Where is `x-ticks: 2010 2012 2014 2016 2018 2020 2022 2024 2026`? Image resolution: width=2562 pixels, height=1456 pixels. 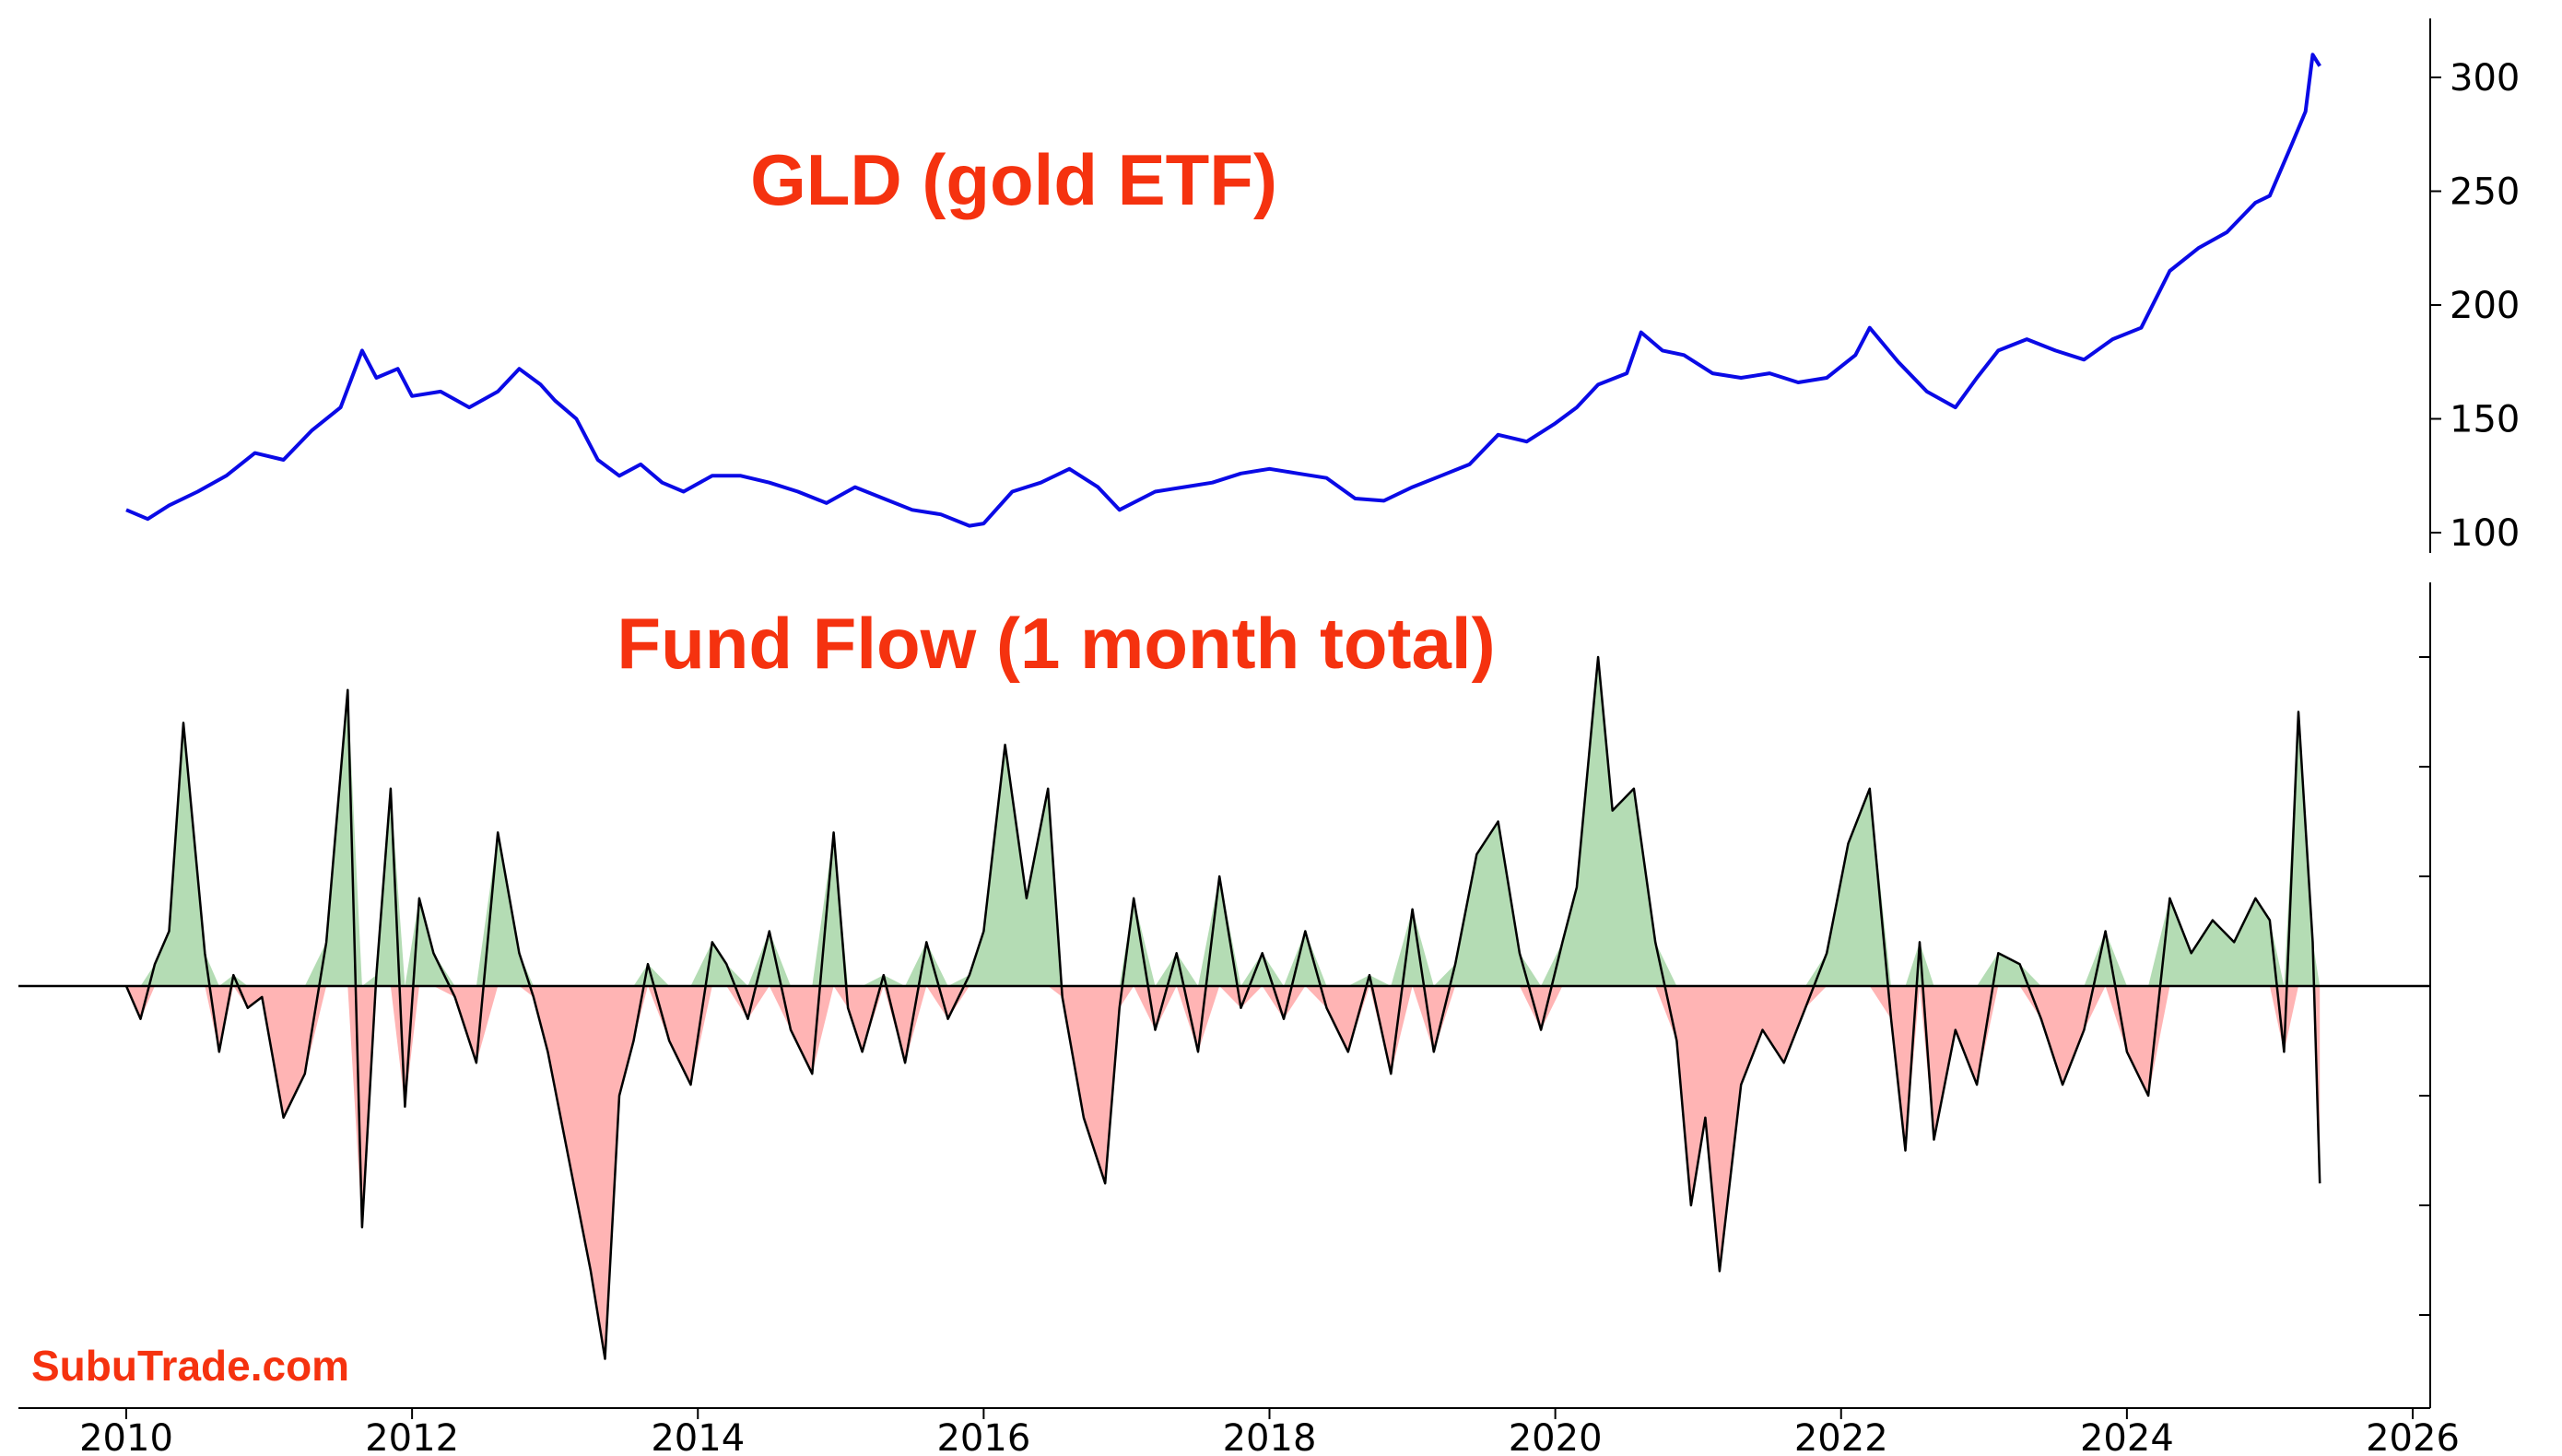
x-ticks: 2010 2012 2014 2016 2018 2020 2022 2024 2026 is located at coordinates (1270, 1432).